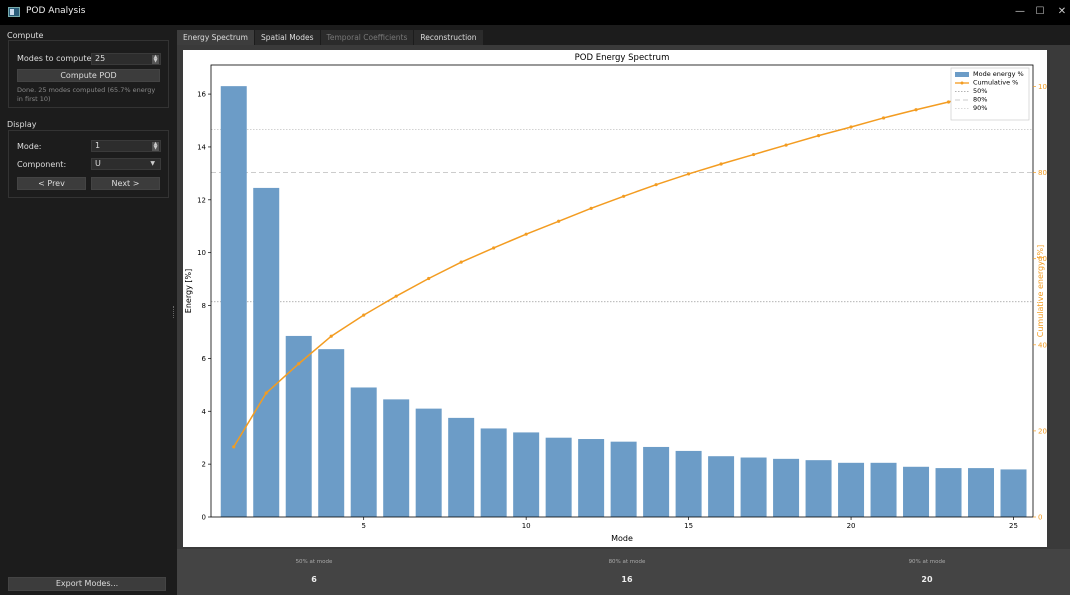 The image size is (1070, 595). Describe the element at coordinates (314, 579) in the screenshot. I see `stat-value: 6` at that location.